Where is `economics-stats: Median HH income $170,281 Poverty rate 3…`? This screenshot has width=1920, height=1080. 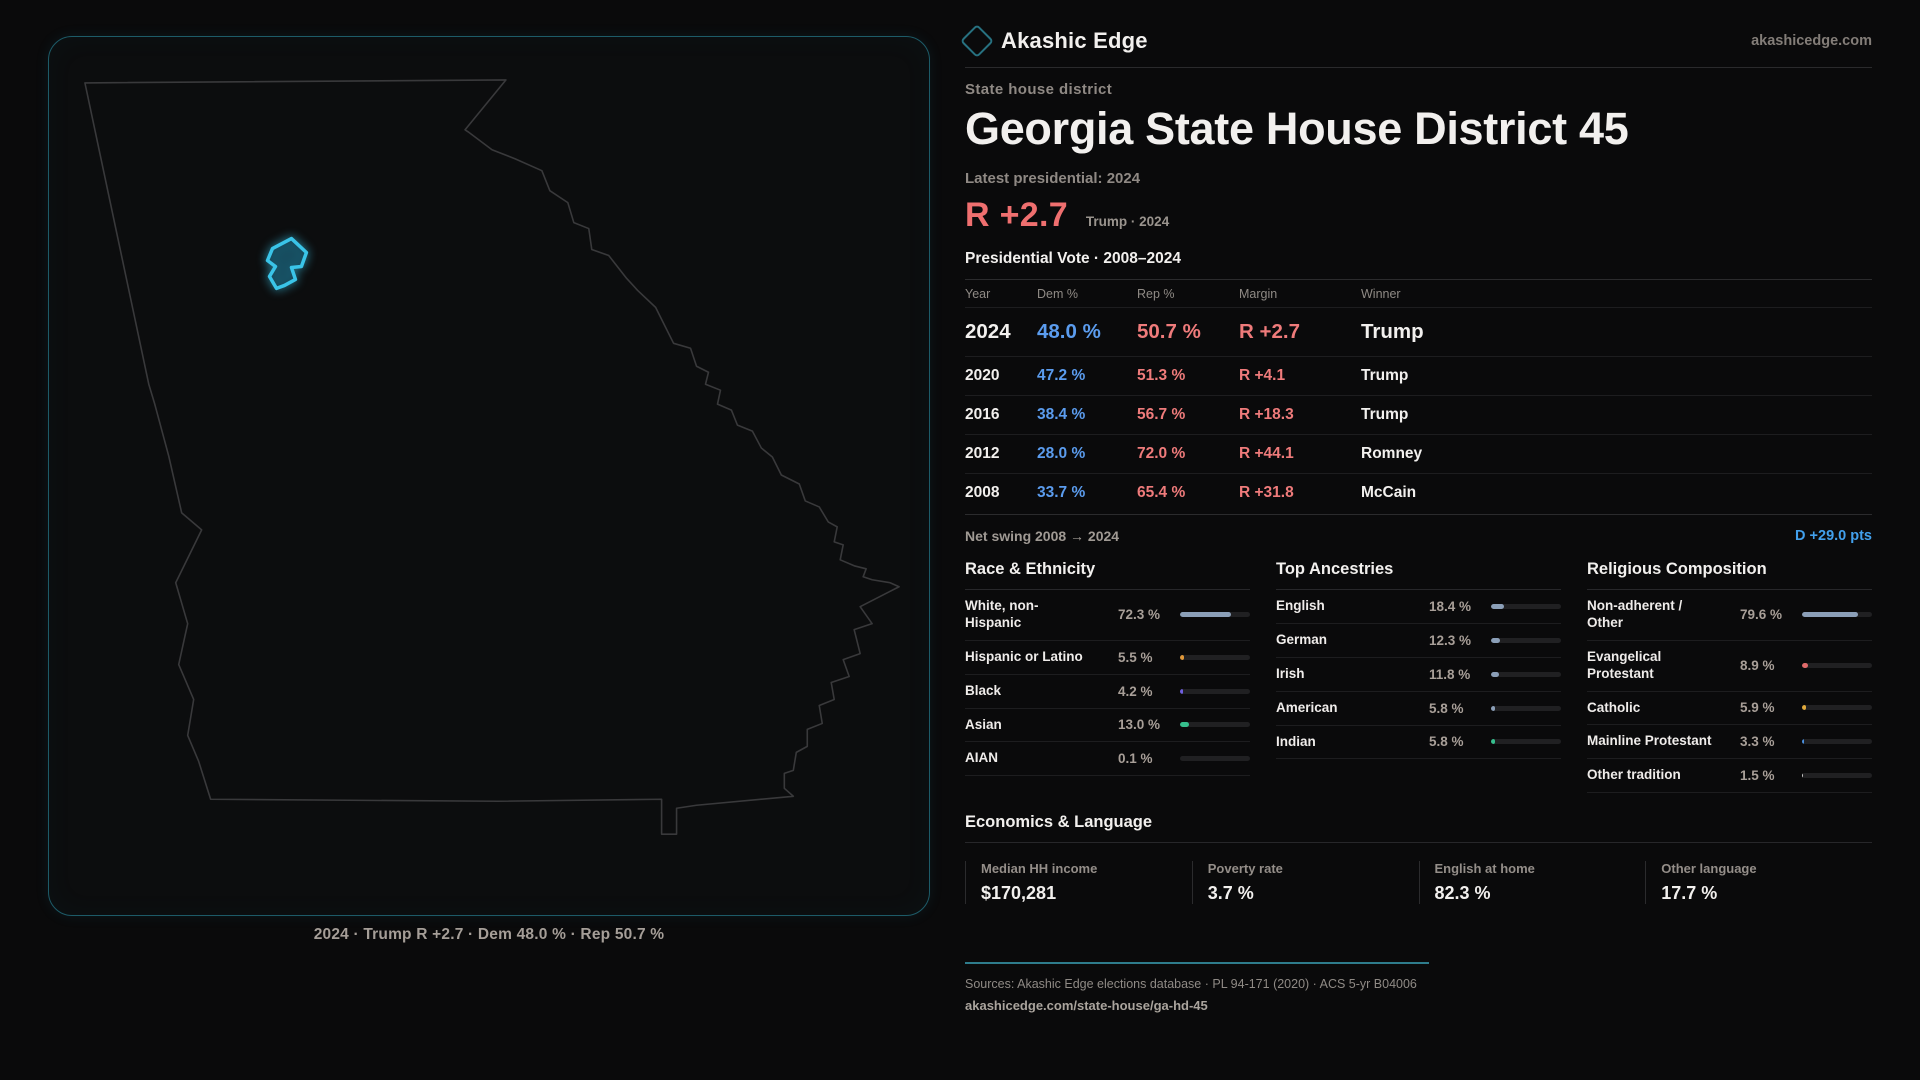
economics-stats: Median HH income $170,281 Poverty rate 3… is located at coordinates (1418, 883).